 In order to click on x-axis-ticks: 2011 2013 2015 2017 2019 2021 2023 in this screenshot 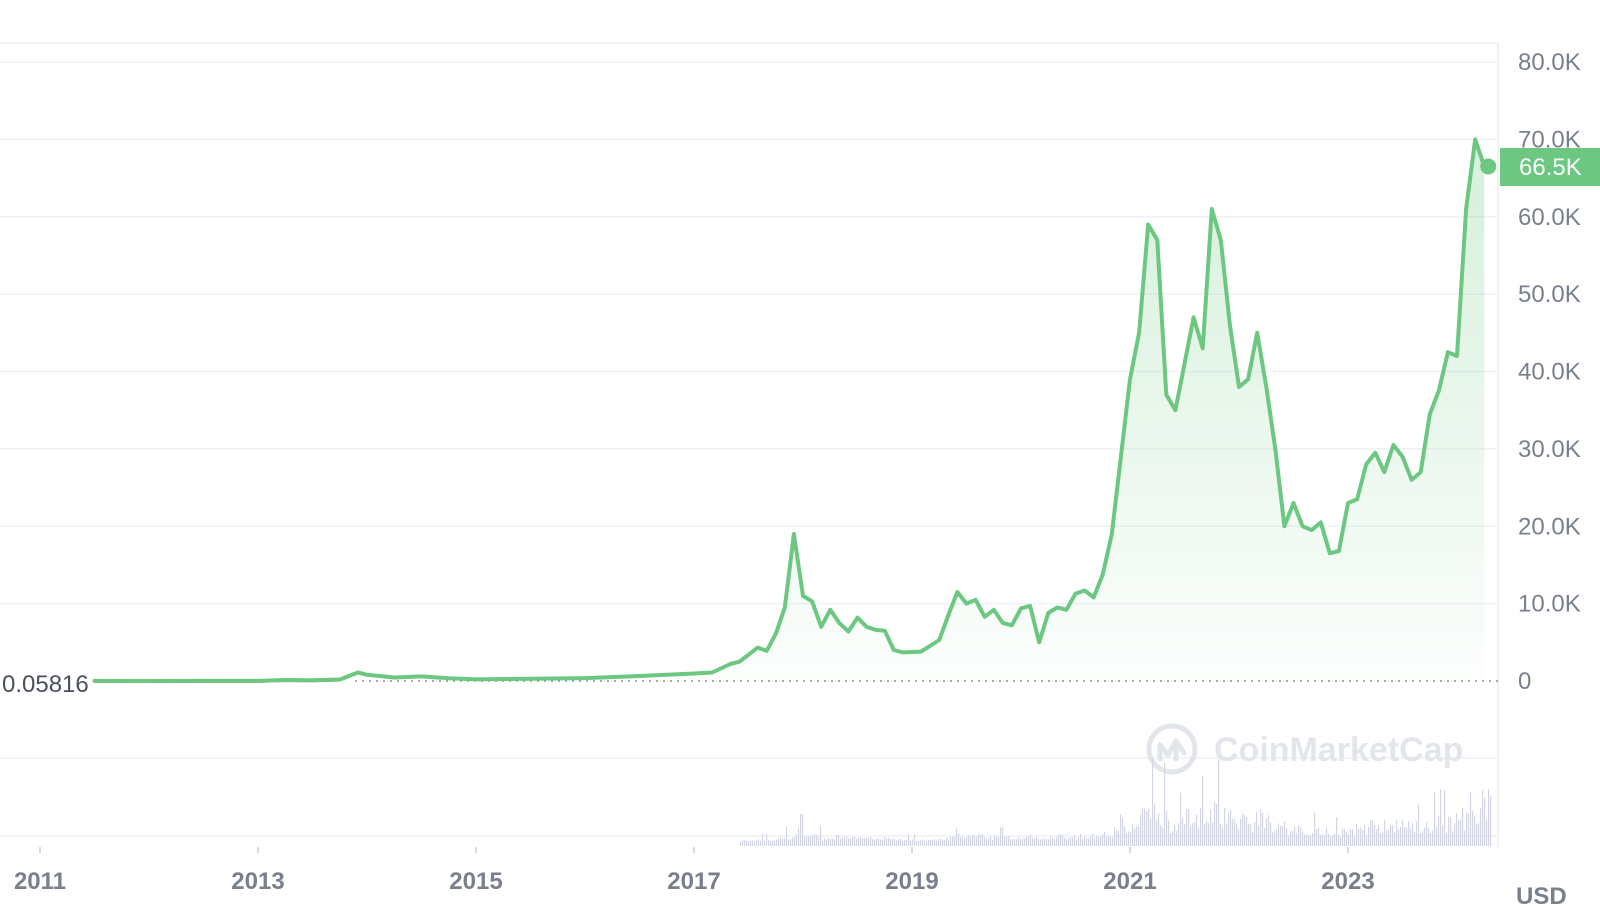, I will do `click(694, 871)`.